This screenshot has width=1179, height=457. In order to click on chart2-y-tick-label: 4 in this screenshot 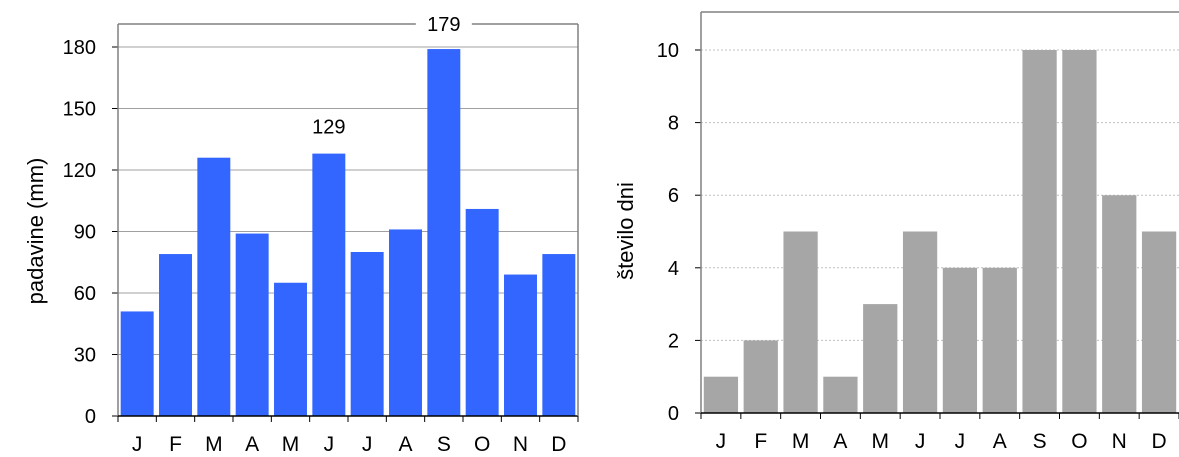, I will do `click(673, 269)`.